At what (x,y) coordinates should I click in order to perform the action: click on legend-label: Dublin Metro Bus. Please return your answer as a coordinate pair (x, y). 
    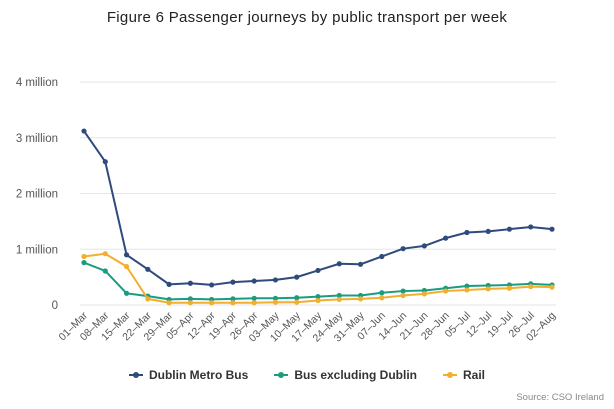
    Looking at the image, I should click on (198, 375).